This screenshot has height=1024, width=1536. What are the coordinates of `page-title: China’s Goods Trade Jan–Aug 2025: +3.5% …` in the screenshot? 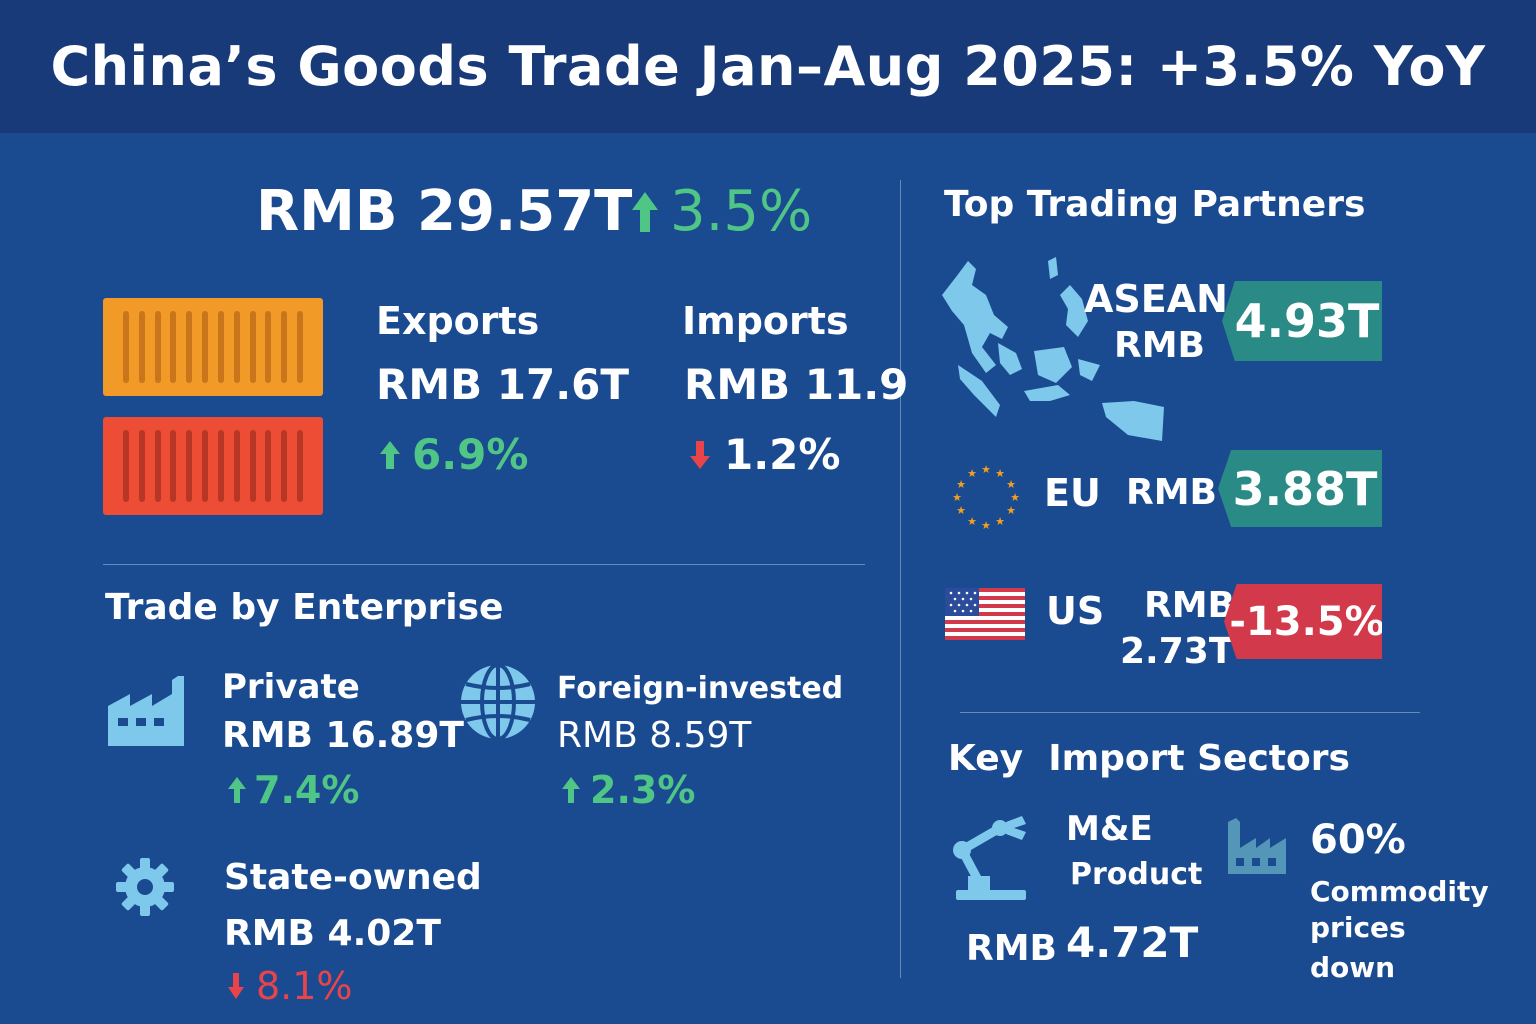 It's located at (768, 66).